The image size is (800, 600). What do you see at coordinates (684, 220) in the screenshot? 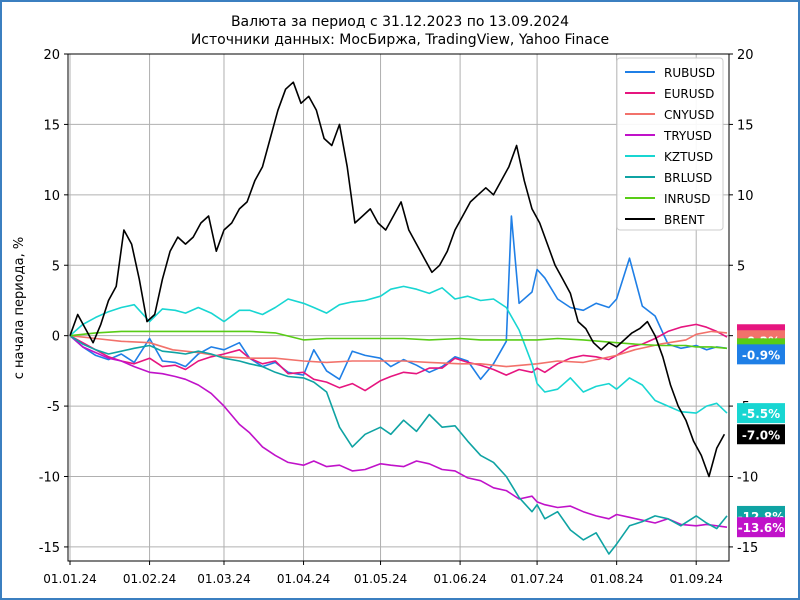
I see `legend-label-brent: BRENT` at bounding box center [684, 220].